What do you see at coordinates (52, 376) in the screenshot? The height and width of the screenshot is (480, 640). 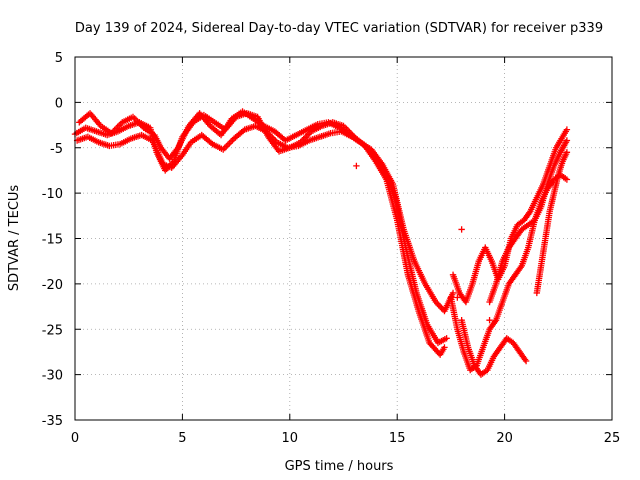 I see `y-tick-label: -30` at bounding box center [52, 376].